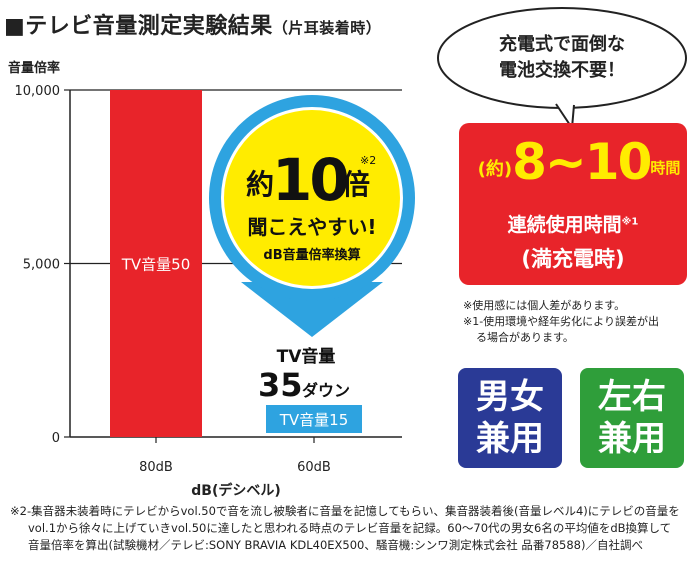  What do you see at coordinates (156, 467) in the screenshot?
I see `x-tick-label: 80dB` at bounding box center [156, 467].